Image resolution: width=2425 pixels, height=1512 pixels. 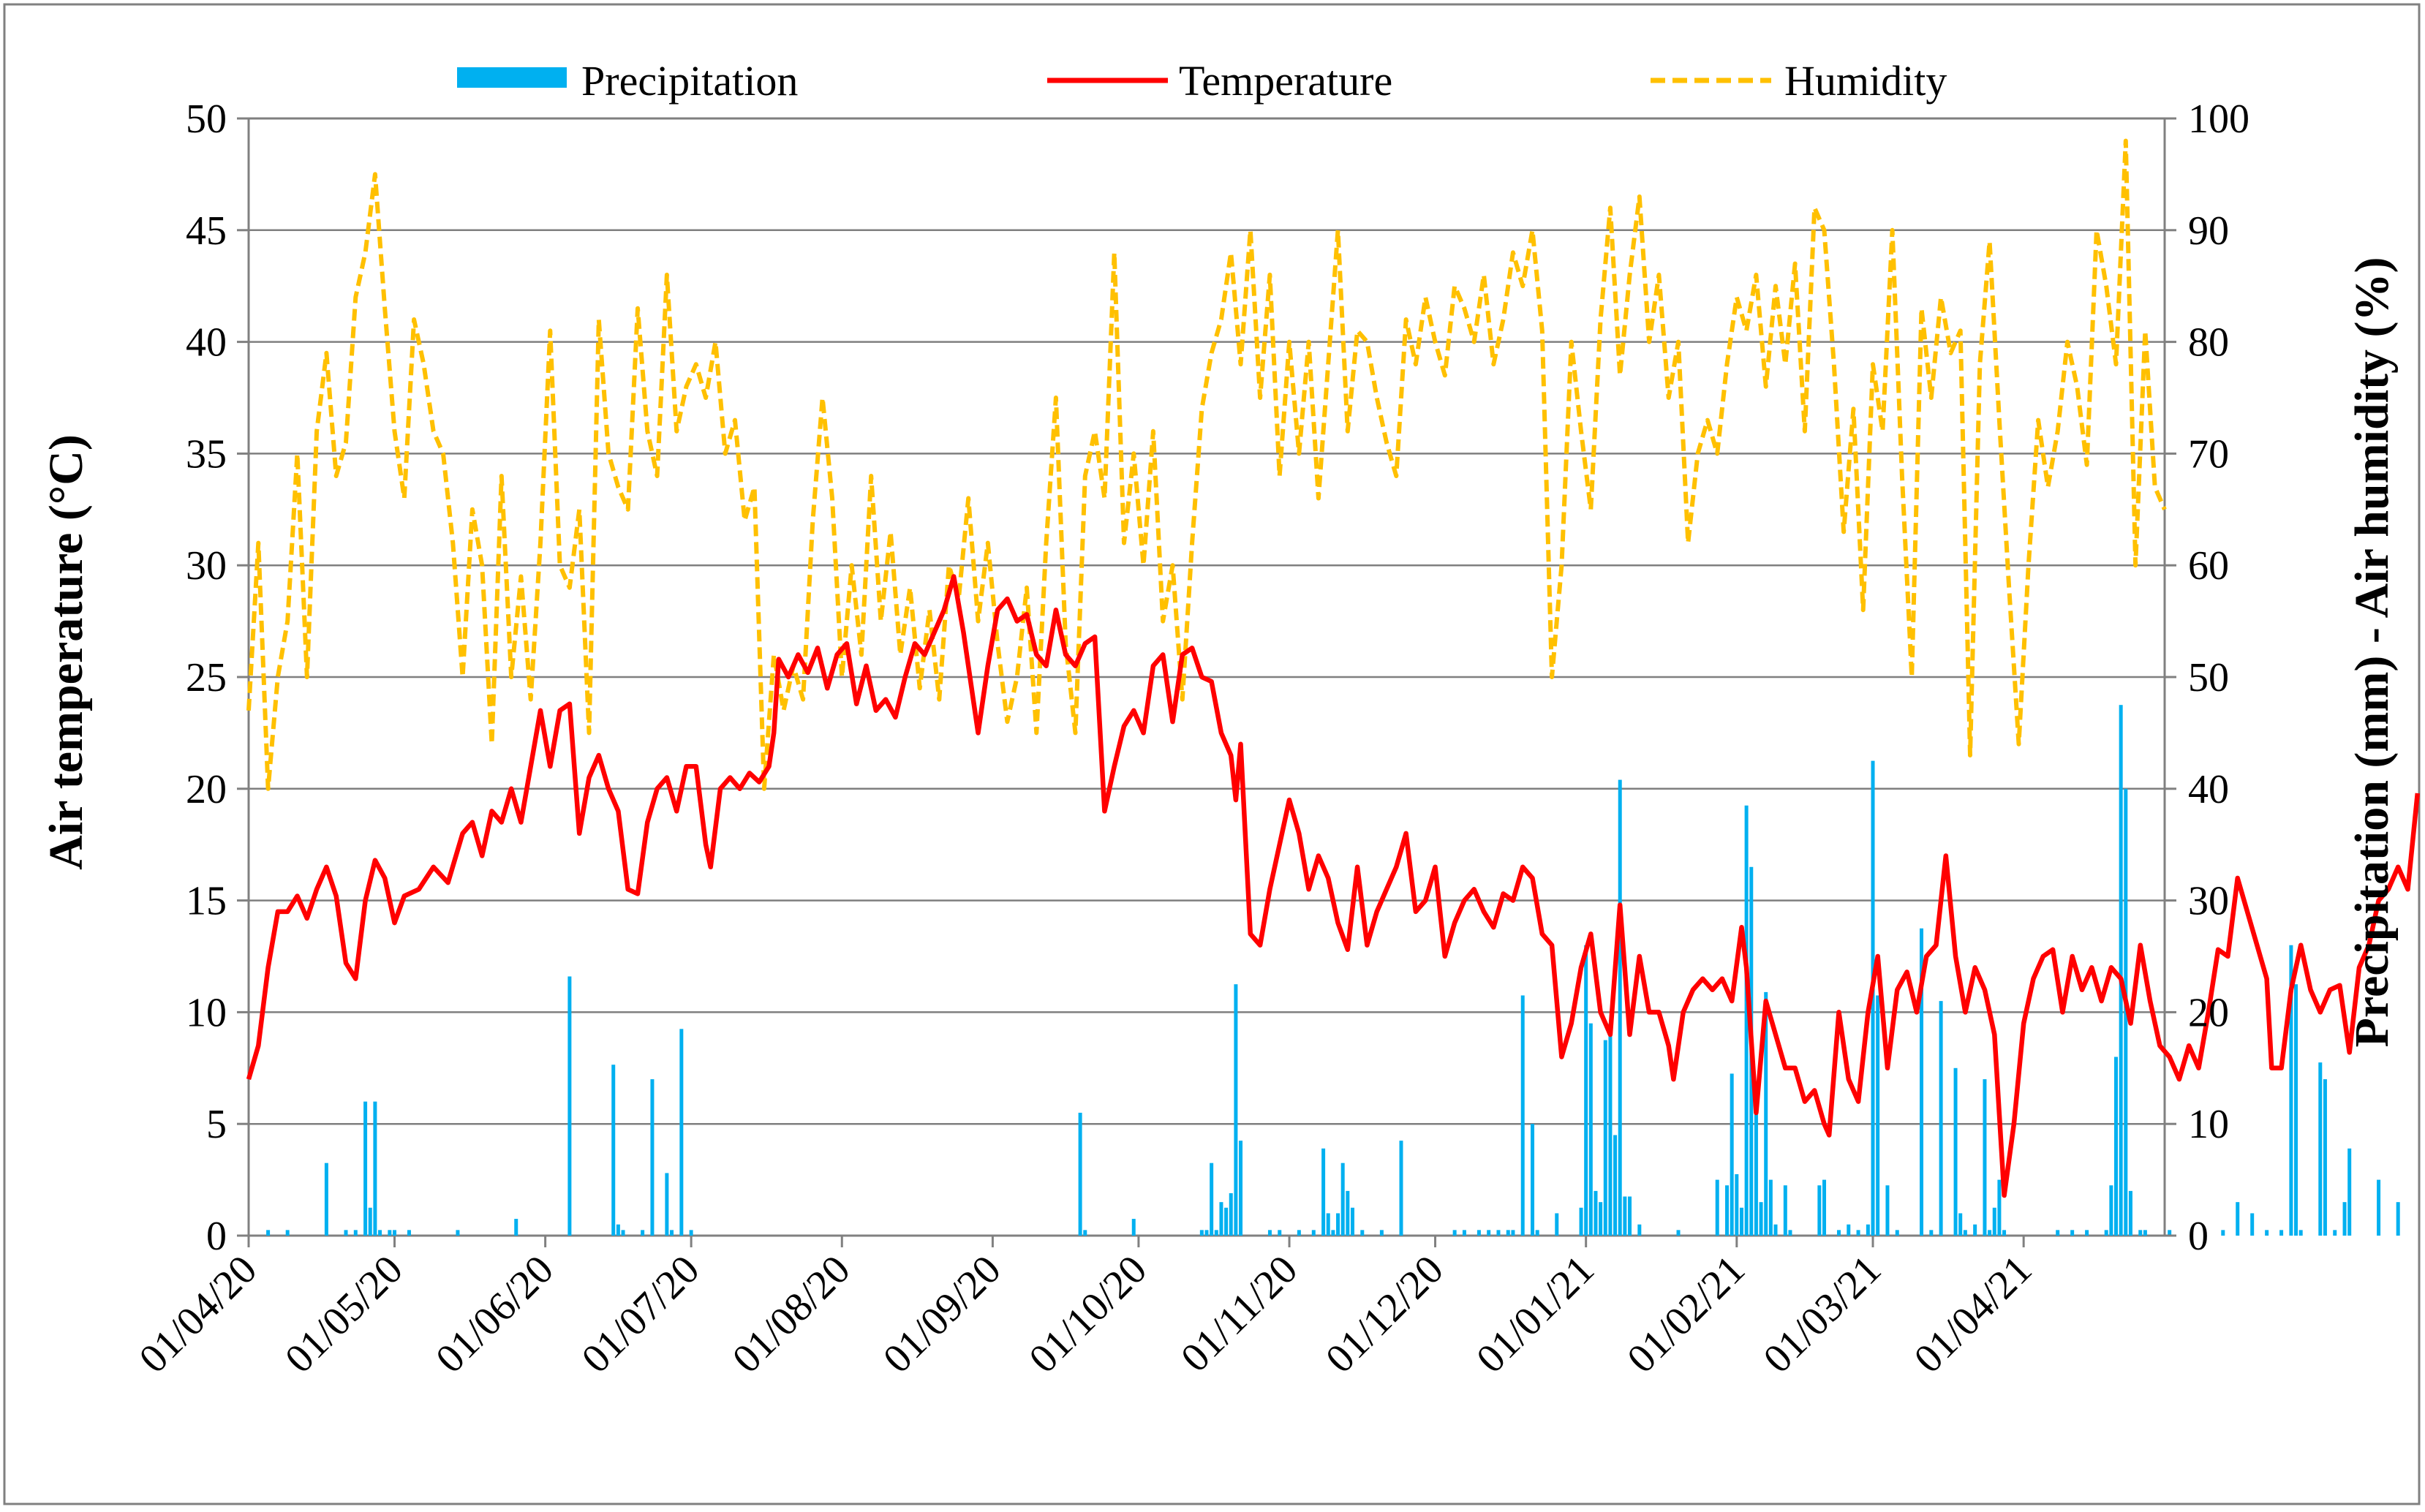 I want to click on y-left-tick-label: 0, so click(x=216, y=1236).